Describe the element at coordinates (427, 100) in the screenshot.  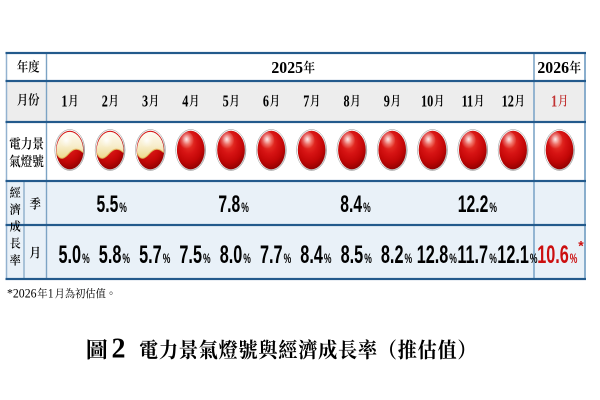
I see `svg-text: 10` at that location.